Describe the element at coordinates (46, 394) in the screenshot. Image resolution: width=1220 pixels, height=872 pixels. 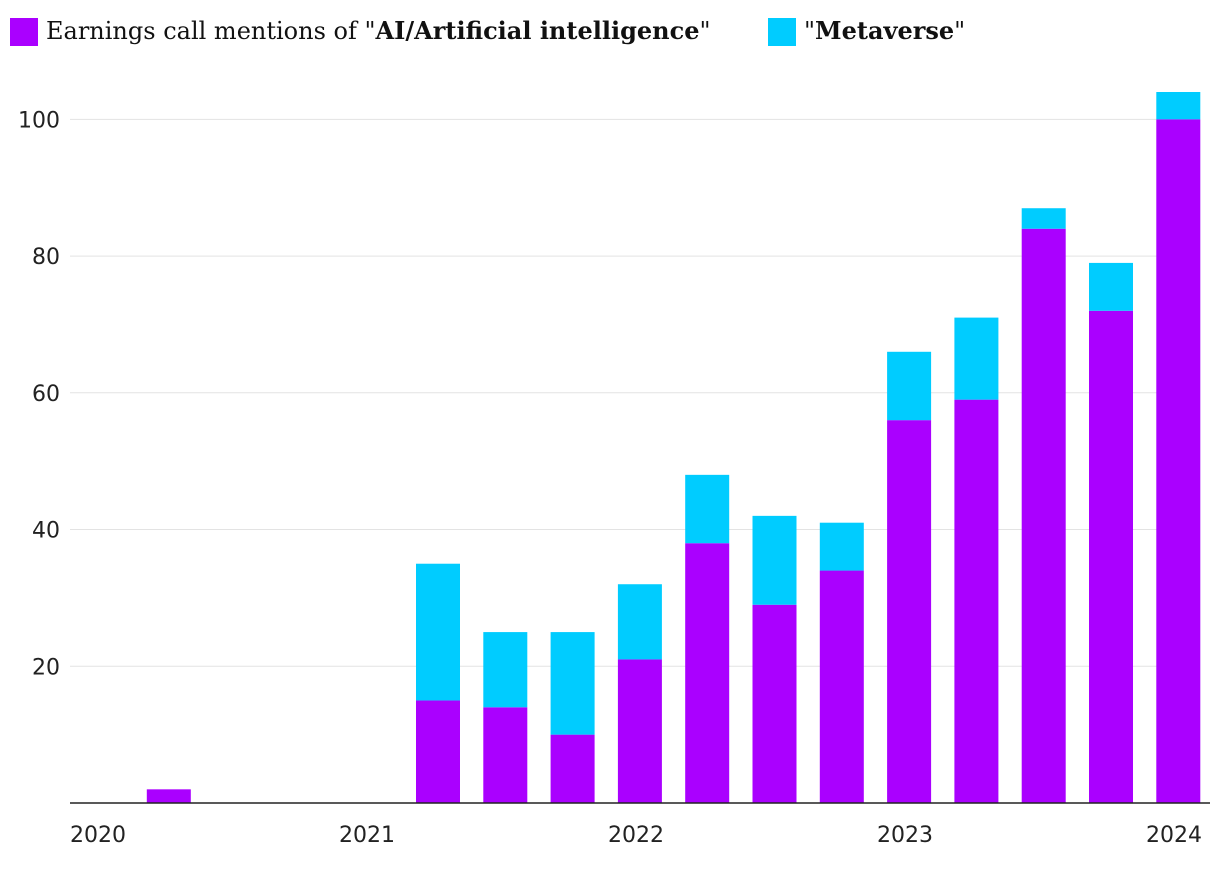
I see `y-tick-label-60: 60` at that location.